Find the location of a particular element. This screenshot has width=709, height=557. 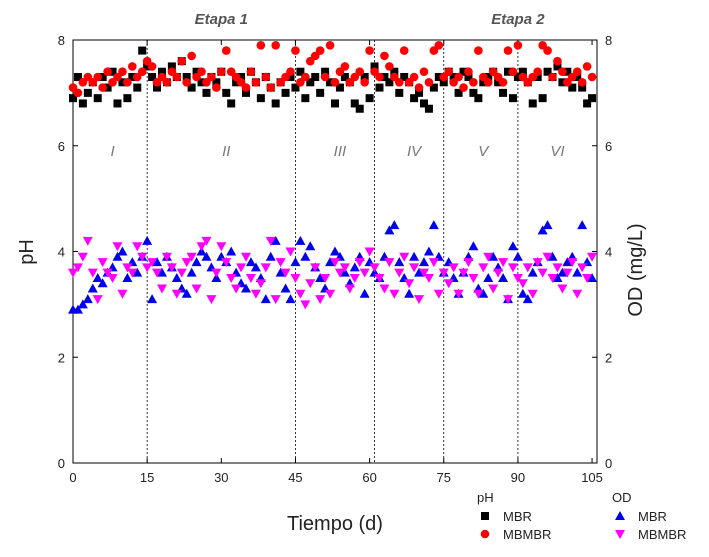

series-ph-mbmbr is located at coordinates (332, 69).